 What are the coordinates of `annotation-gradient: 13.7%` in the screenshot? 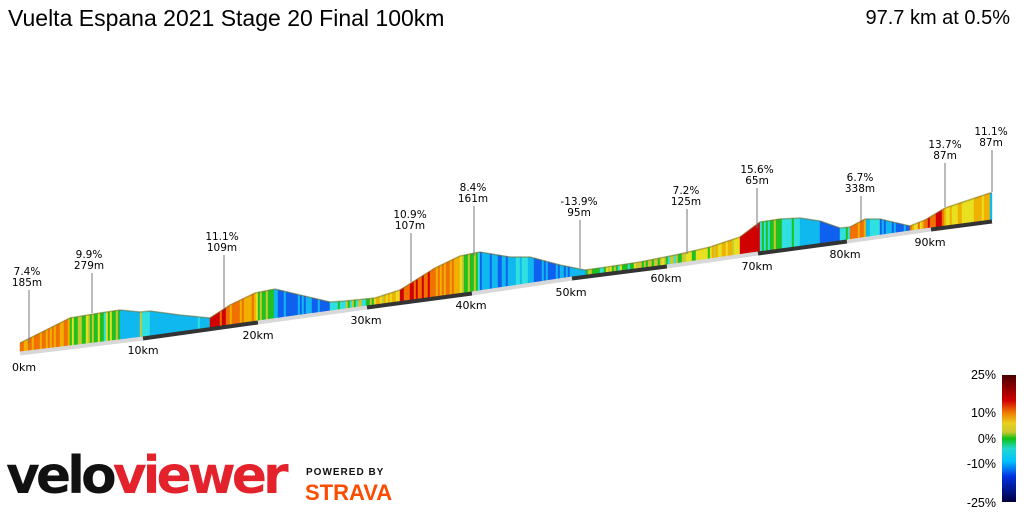 It's located at (944, 145).